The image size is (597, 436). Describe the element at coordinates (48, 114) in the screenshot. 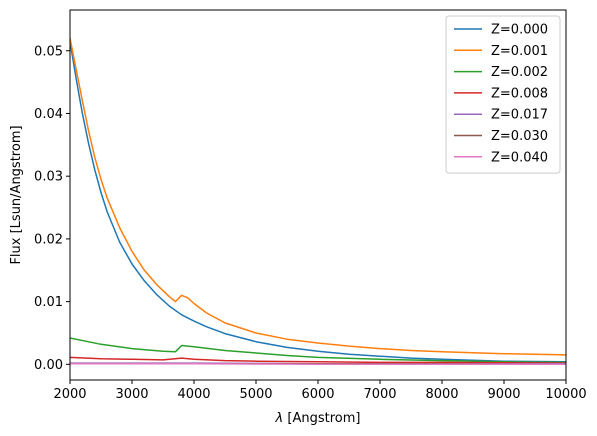

I see `y-tick-label: 0.04` at that location.